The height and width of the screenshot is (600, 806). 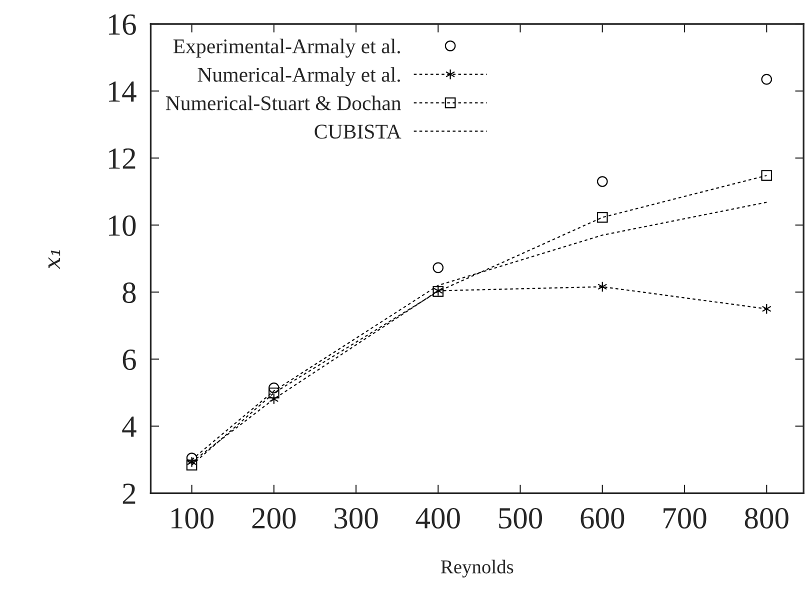 I want to click on y-tick-label: 16, so click(x=122, y=24).